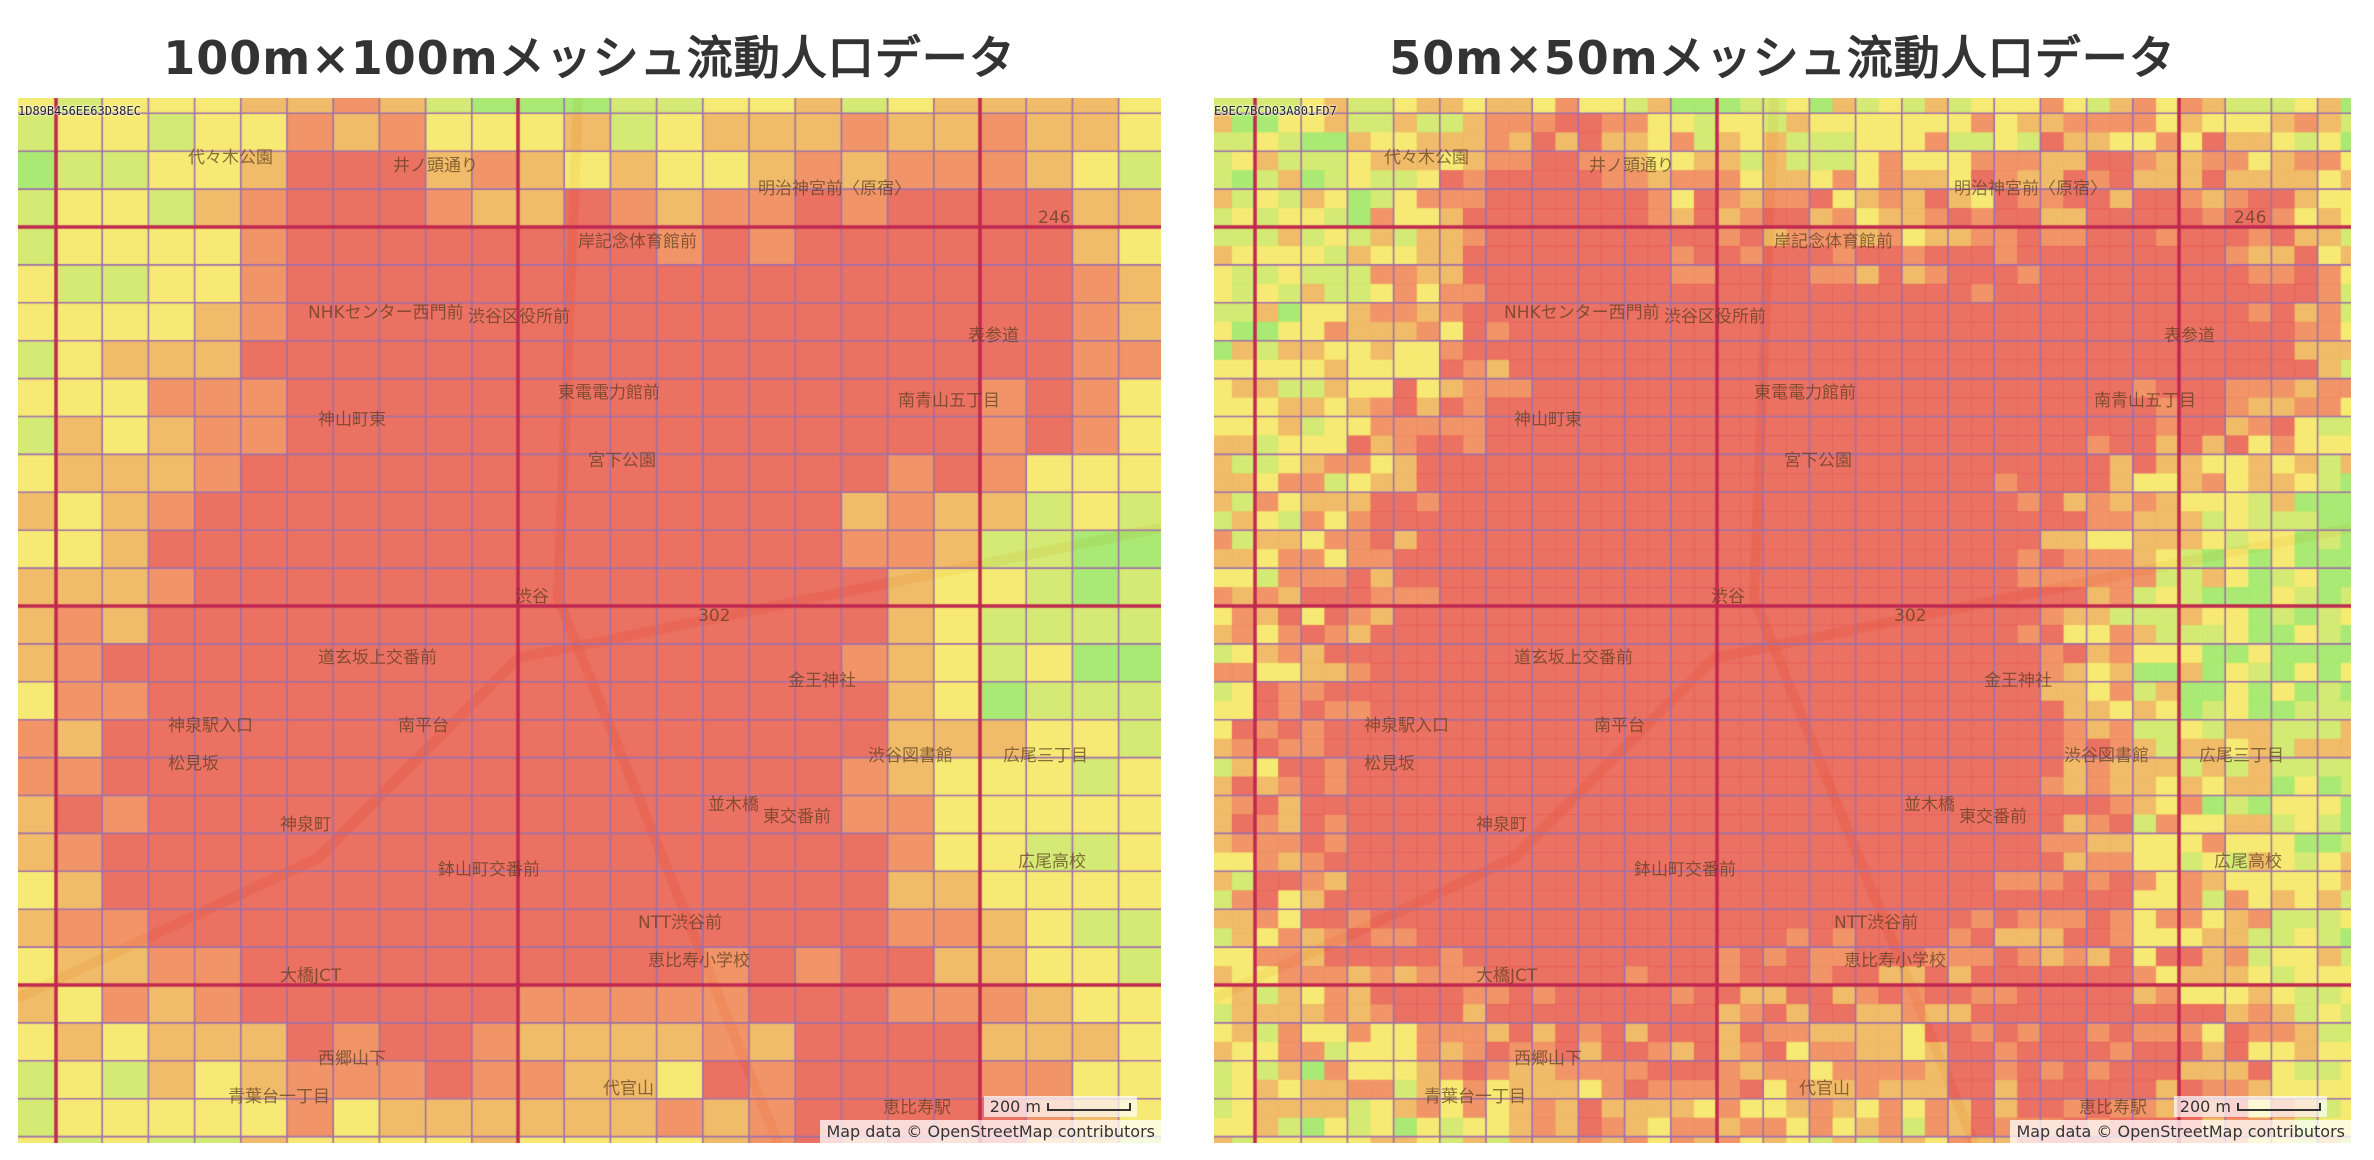 Image resolution: width=2374 pixels, height=1160 pixels. I want to click on right-map-title: 50m×50mメッシュ流動人口データ, so click(1782, 58).